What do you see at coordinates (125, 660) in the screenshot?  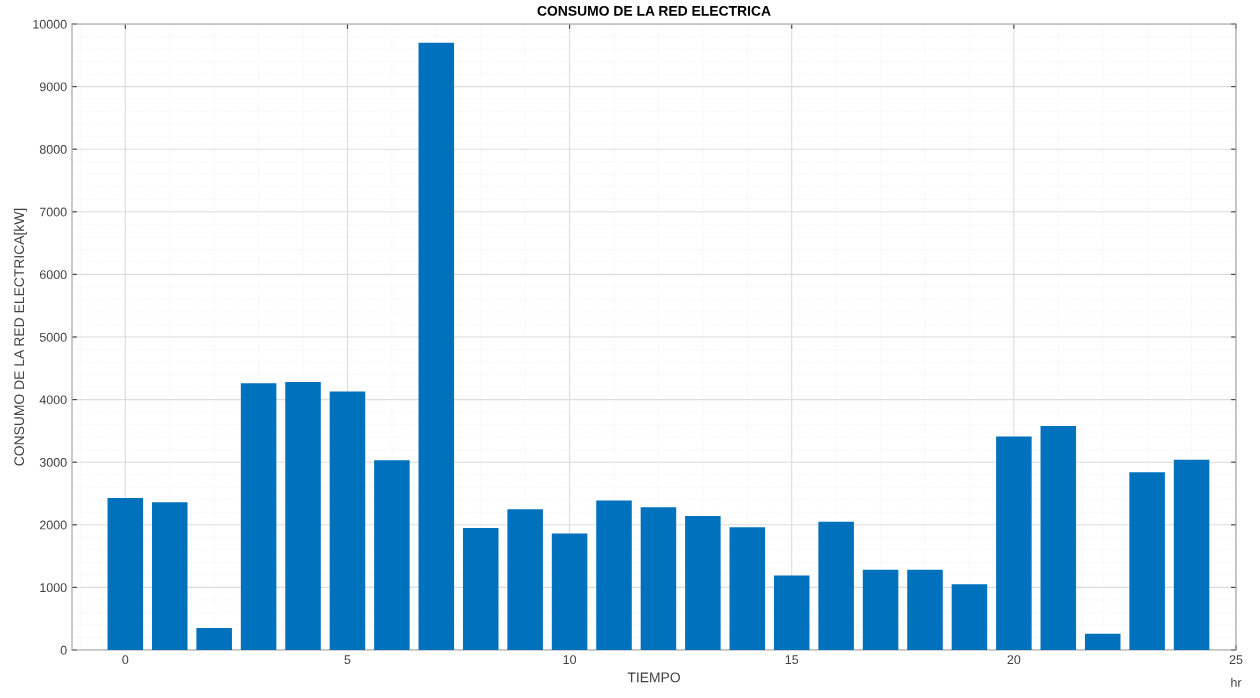 I see `x-tick-label: 0` at bounding box center [125, 660].